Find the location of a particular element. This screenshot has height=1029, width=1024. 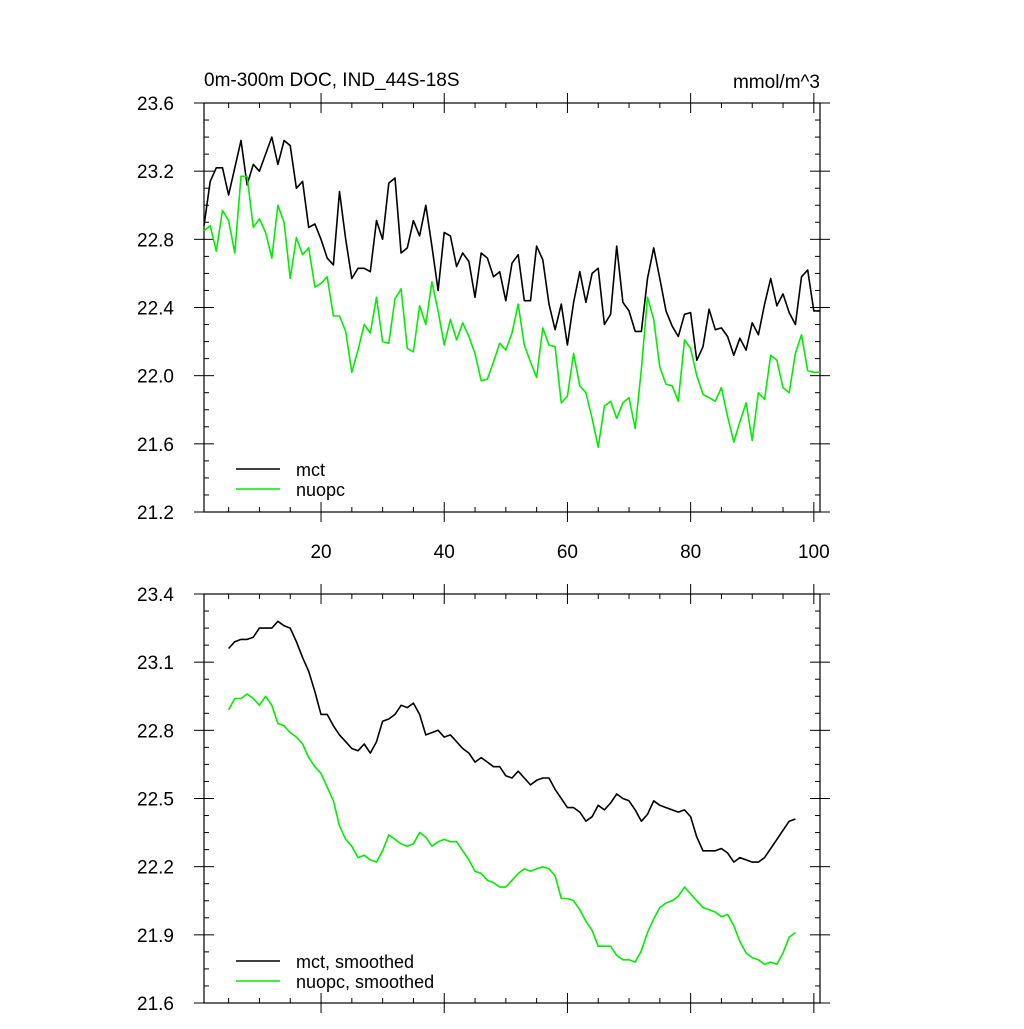

series-line-mct is located at coordinates (511, 249).